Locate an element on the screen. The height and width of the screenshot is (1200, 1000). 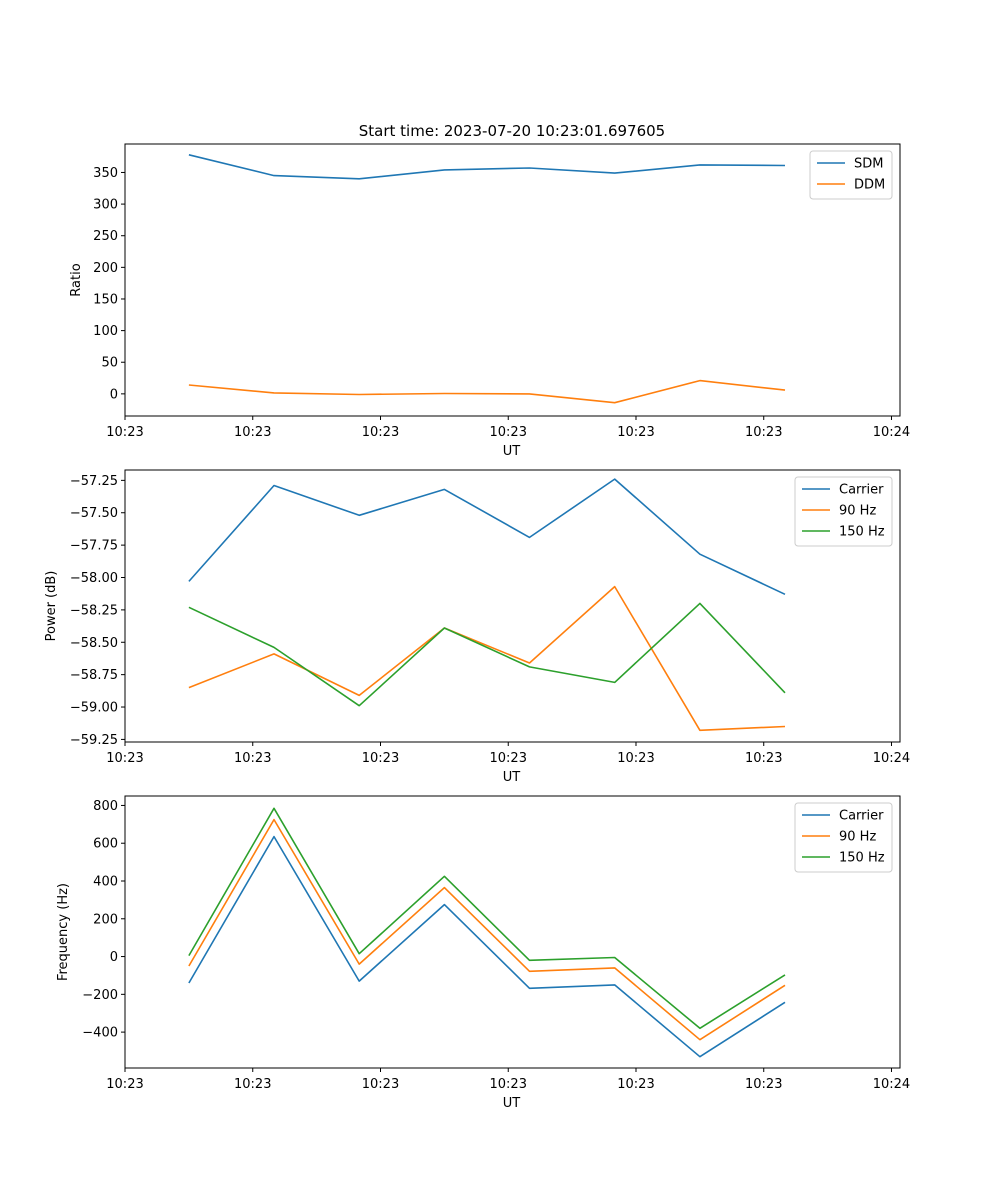
y-tick-label: −58.00 is located at coordinates (94, 578).